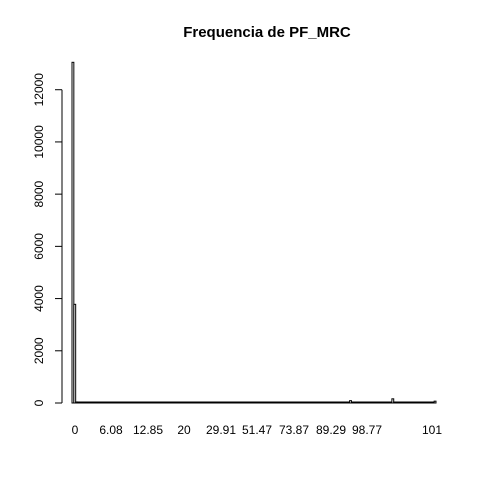 This screenshot has width=480, height=480. I want to click on y-tick-label: 2000, so click(39, 350).